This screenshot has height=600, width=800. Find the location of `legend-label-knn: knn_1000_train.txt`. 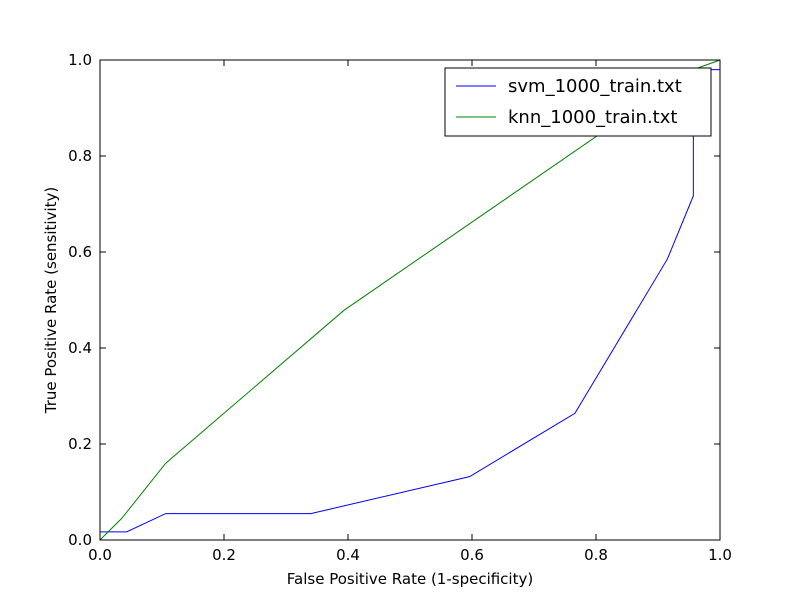

legend-label-knn: knn_1000_train.txt is located at coordinates (592, 117).